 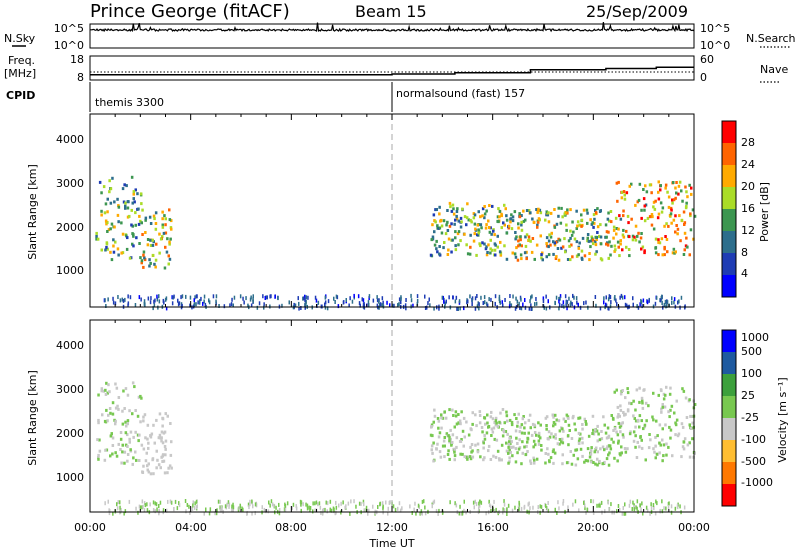 What do you see at coordinates (729, 418) in the screenshot?
I see `velocity-colorbar-blocks` at bounding box center [729, 418].